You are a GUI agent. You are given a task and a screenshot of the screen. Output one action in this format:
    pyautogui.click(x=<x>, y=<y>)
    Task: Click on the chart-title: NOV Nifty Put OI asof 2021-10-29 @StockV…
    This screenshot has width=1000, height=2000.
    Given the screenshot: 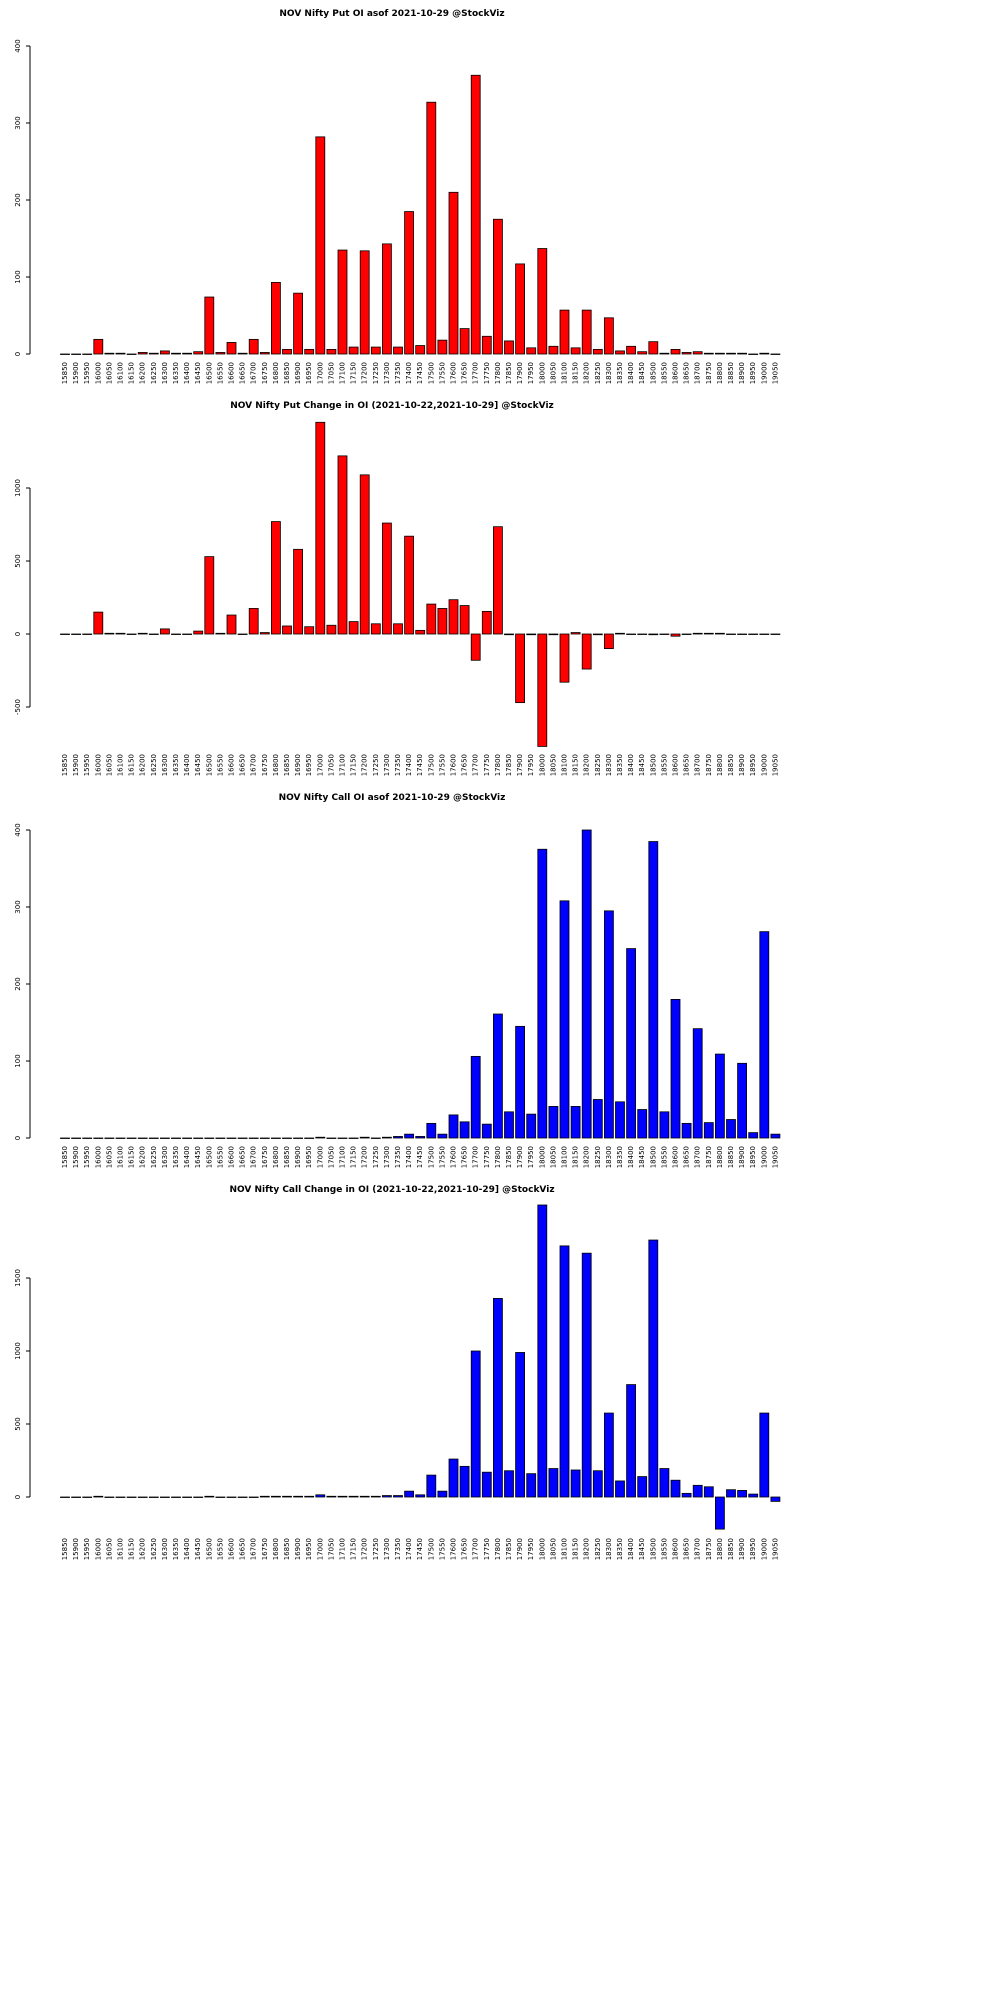 What is the action you would take?
    pyautogui.click(x=391, y=14)
    